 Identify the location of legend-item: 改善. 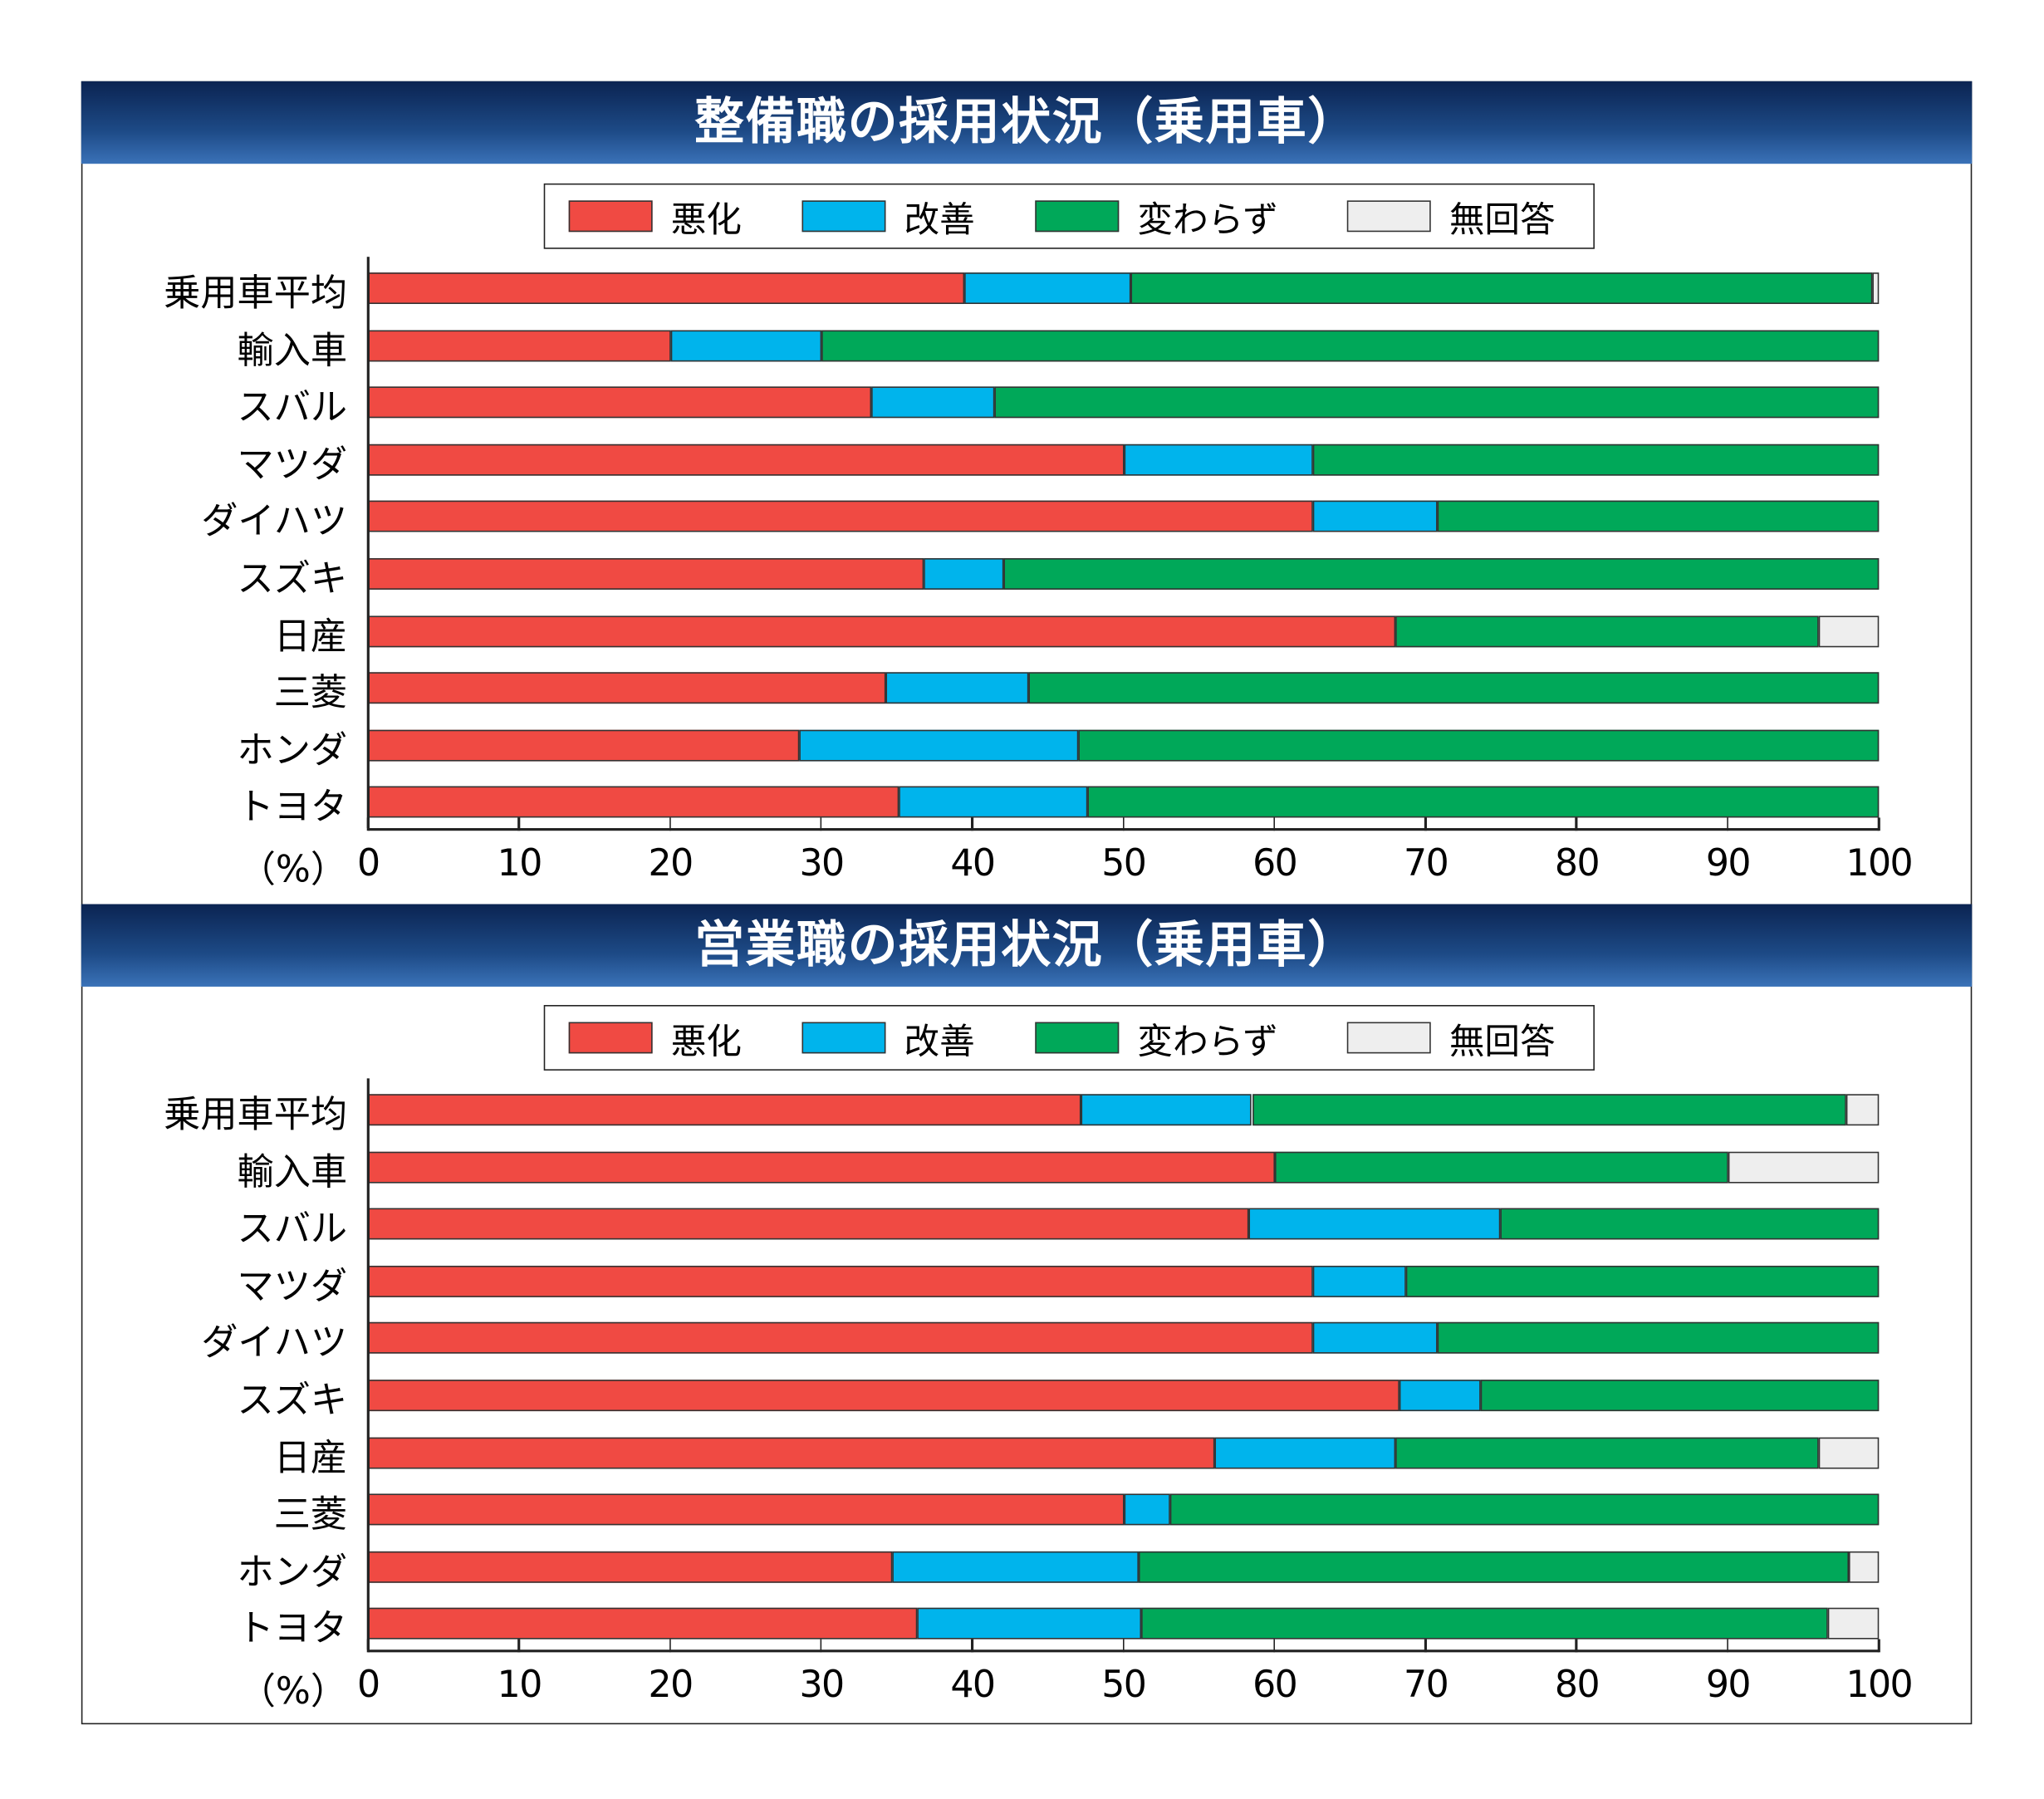
(888, 220).